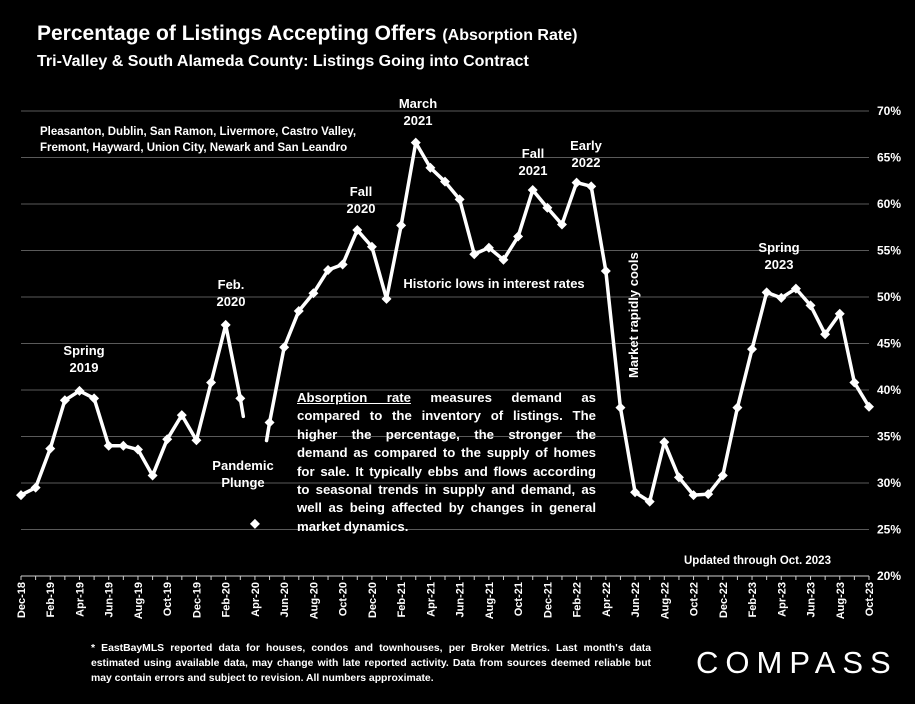 This screenshot has width=915, height=704. What do you see at coordinates (633, 315) in the screenshot?
I see `annotation-market-cools: Market rapidly cools` at bounding box center [633, 315].